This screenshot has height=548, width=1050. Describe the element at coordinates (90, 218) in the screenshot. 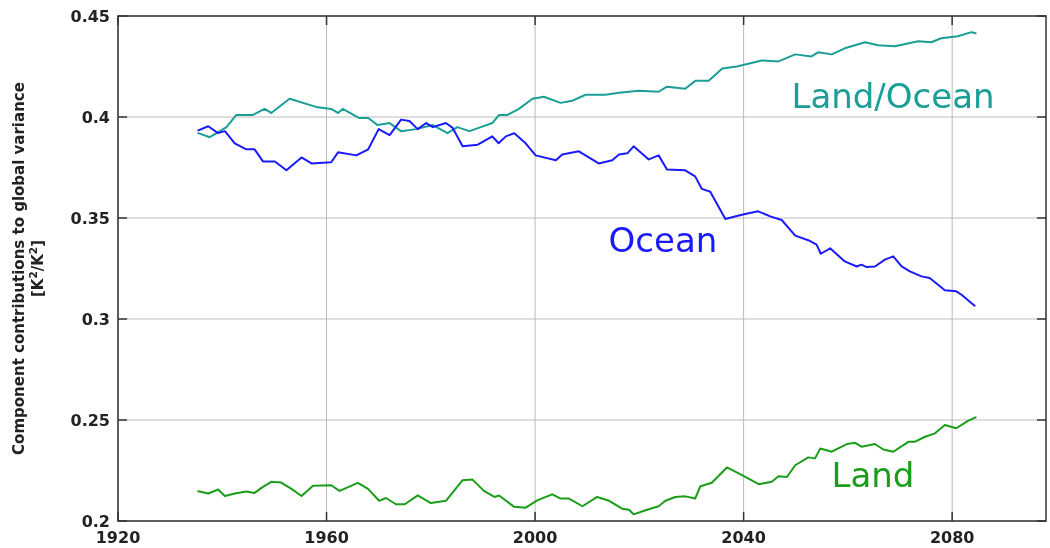

I see `y-tick-label: 0.35` at that location.